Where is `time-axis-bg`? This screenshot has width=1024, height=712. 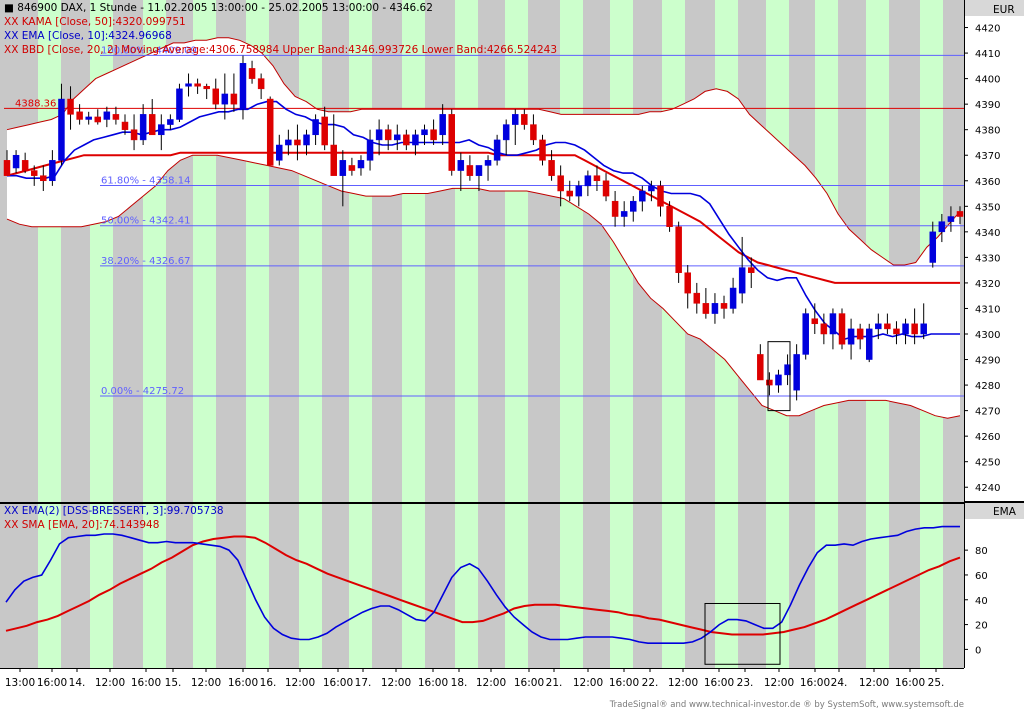 time-axis-bg is located at coordinates (482, 684).